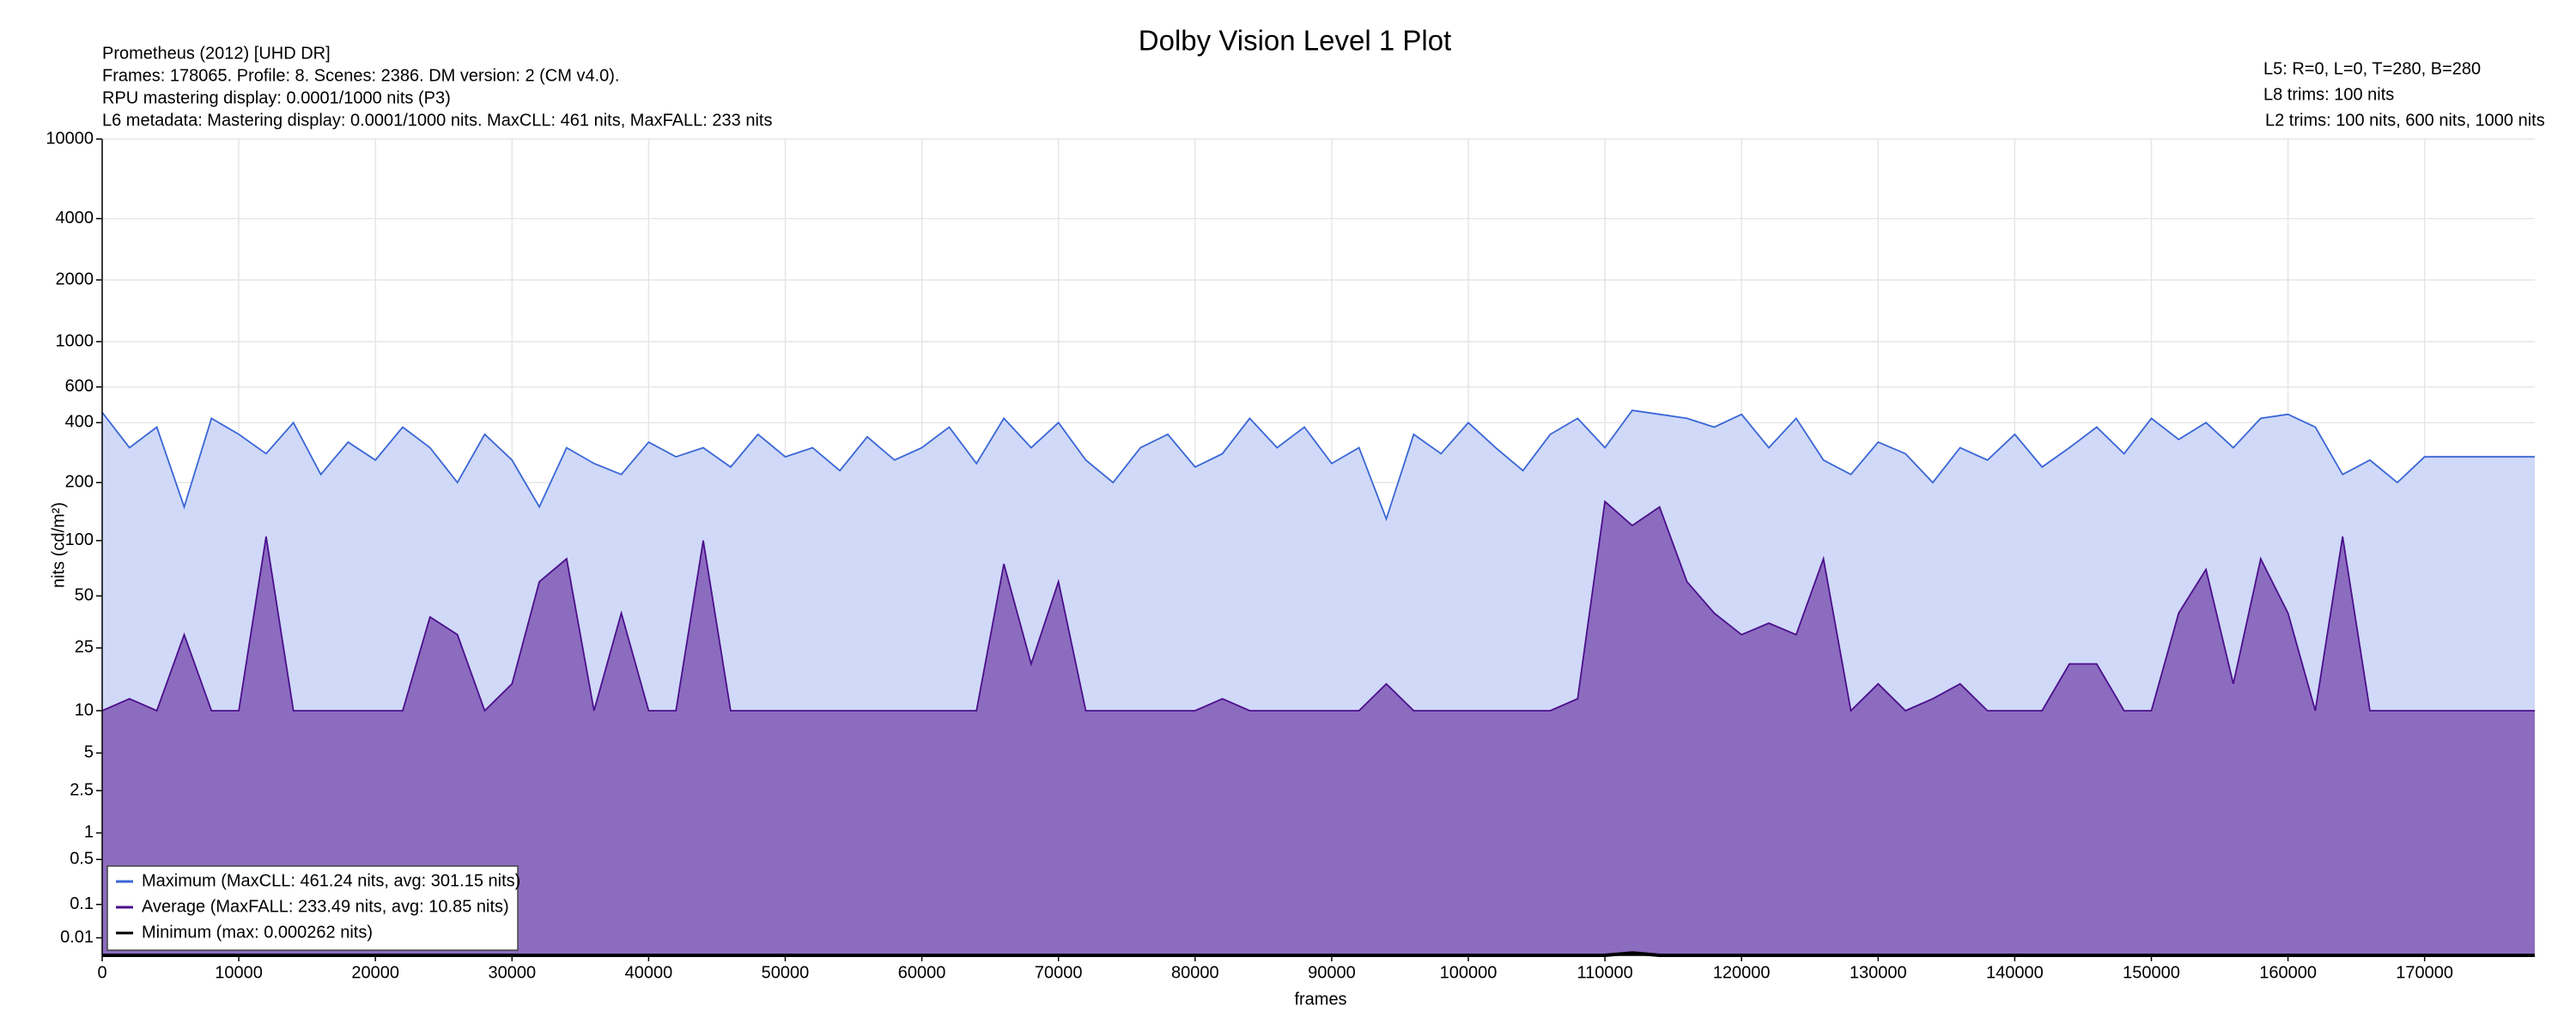 The image size is (2576, 1030). Describe the element at coordinates (89, 752) in the screenshot. I see `y-tick-label: 5` at that location.